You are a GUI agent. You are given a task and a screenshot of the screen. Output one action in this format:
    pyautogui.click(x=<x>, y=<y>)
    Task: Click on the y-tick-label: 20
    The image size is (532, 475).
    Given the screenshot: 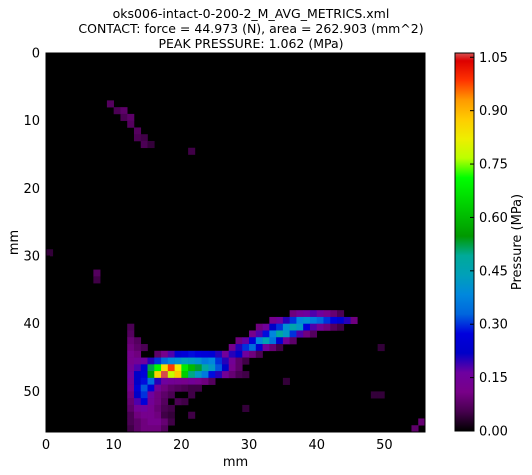 What is the action you would take?
    pyautogui.click(x=31, y=189)
    